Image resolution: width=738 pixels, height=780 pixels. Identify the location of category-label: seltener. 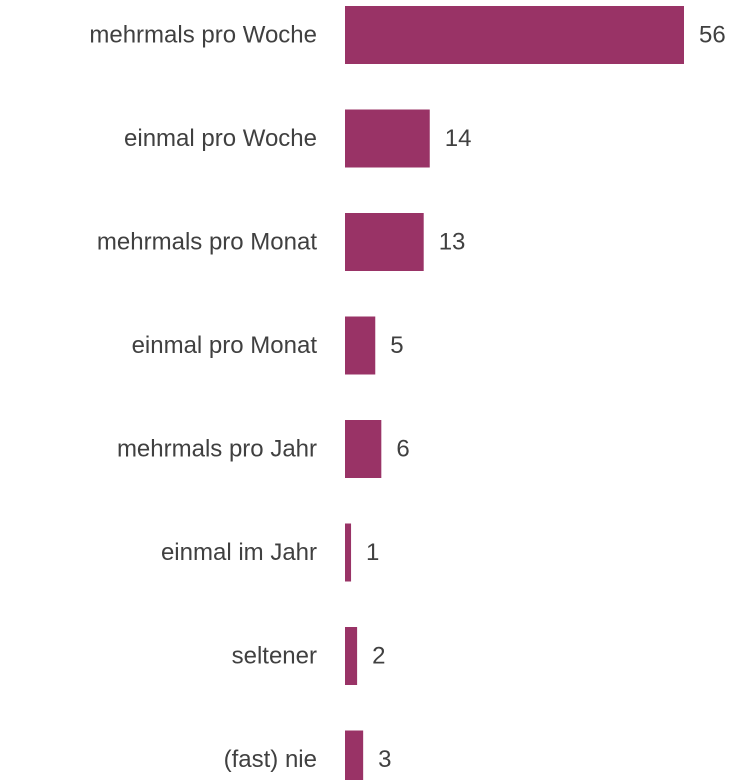
(274, 656).